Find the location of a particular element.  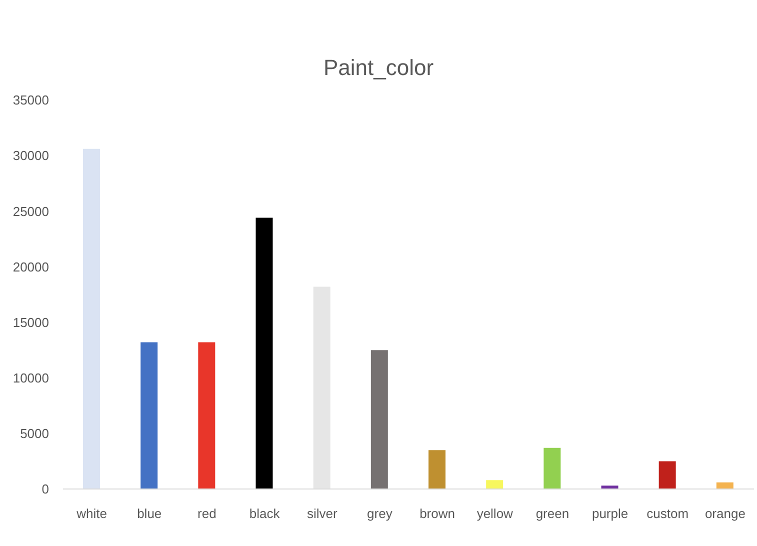

x-tick-label: yellow is located at coordinates (495, 514).